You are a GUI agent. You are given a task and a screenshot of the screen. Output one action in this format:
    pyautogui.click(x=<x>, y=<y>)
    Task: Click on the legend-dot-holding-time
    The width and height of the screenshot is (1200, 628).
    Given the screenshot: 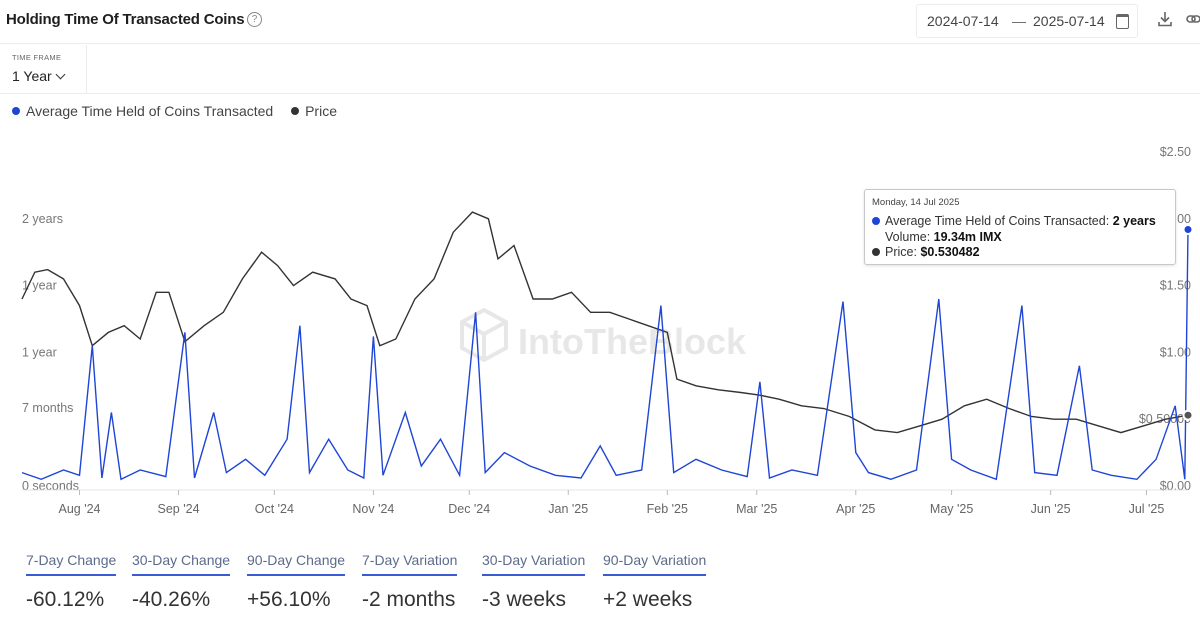 What is the action you would take?
    pyautogui.click(x=16, y=111)
    